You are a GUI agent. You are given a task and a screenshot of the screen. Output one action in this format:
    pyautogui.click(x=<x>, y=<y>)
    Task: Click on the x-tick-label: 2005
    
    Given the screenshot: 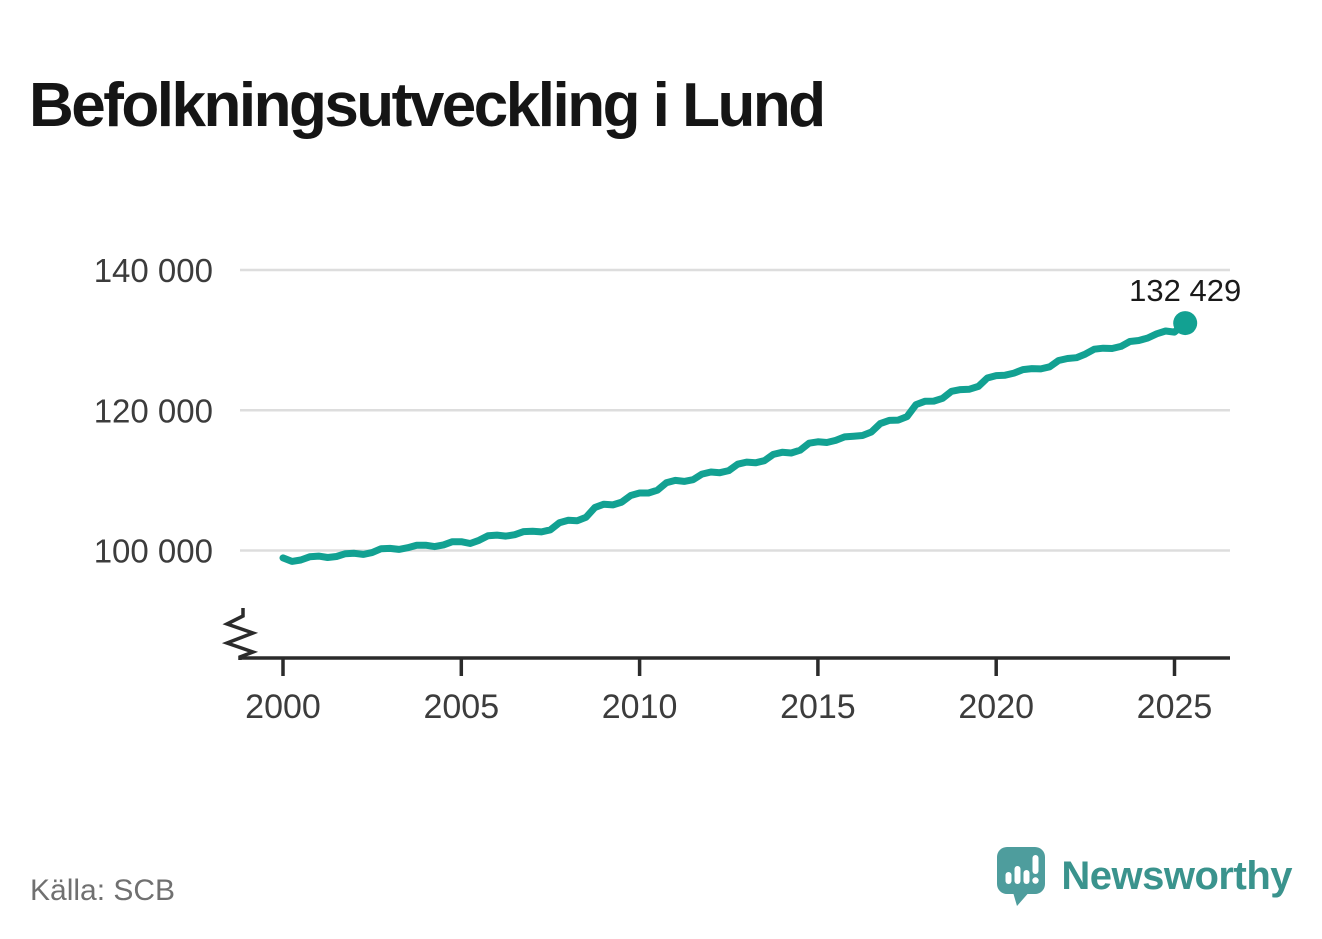 What is the action you would take?
    pyautogui.click(x=461, y=707)
    